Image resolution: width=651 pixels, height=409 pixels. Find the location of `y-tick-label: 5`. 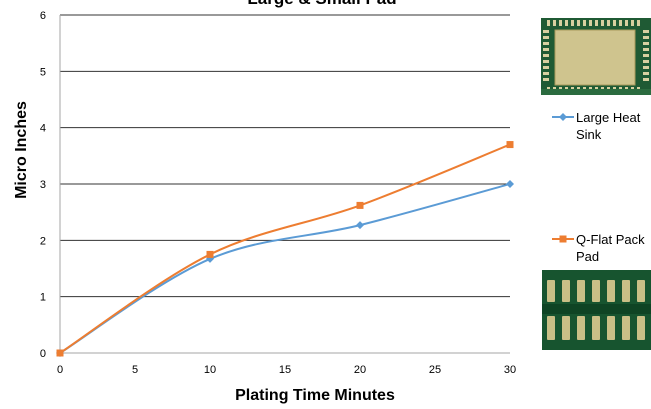

y-tick-label: 5 is located at coordinates (43, 72).